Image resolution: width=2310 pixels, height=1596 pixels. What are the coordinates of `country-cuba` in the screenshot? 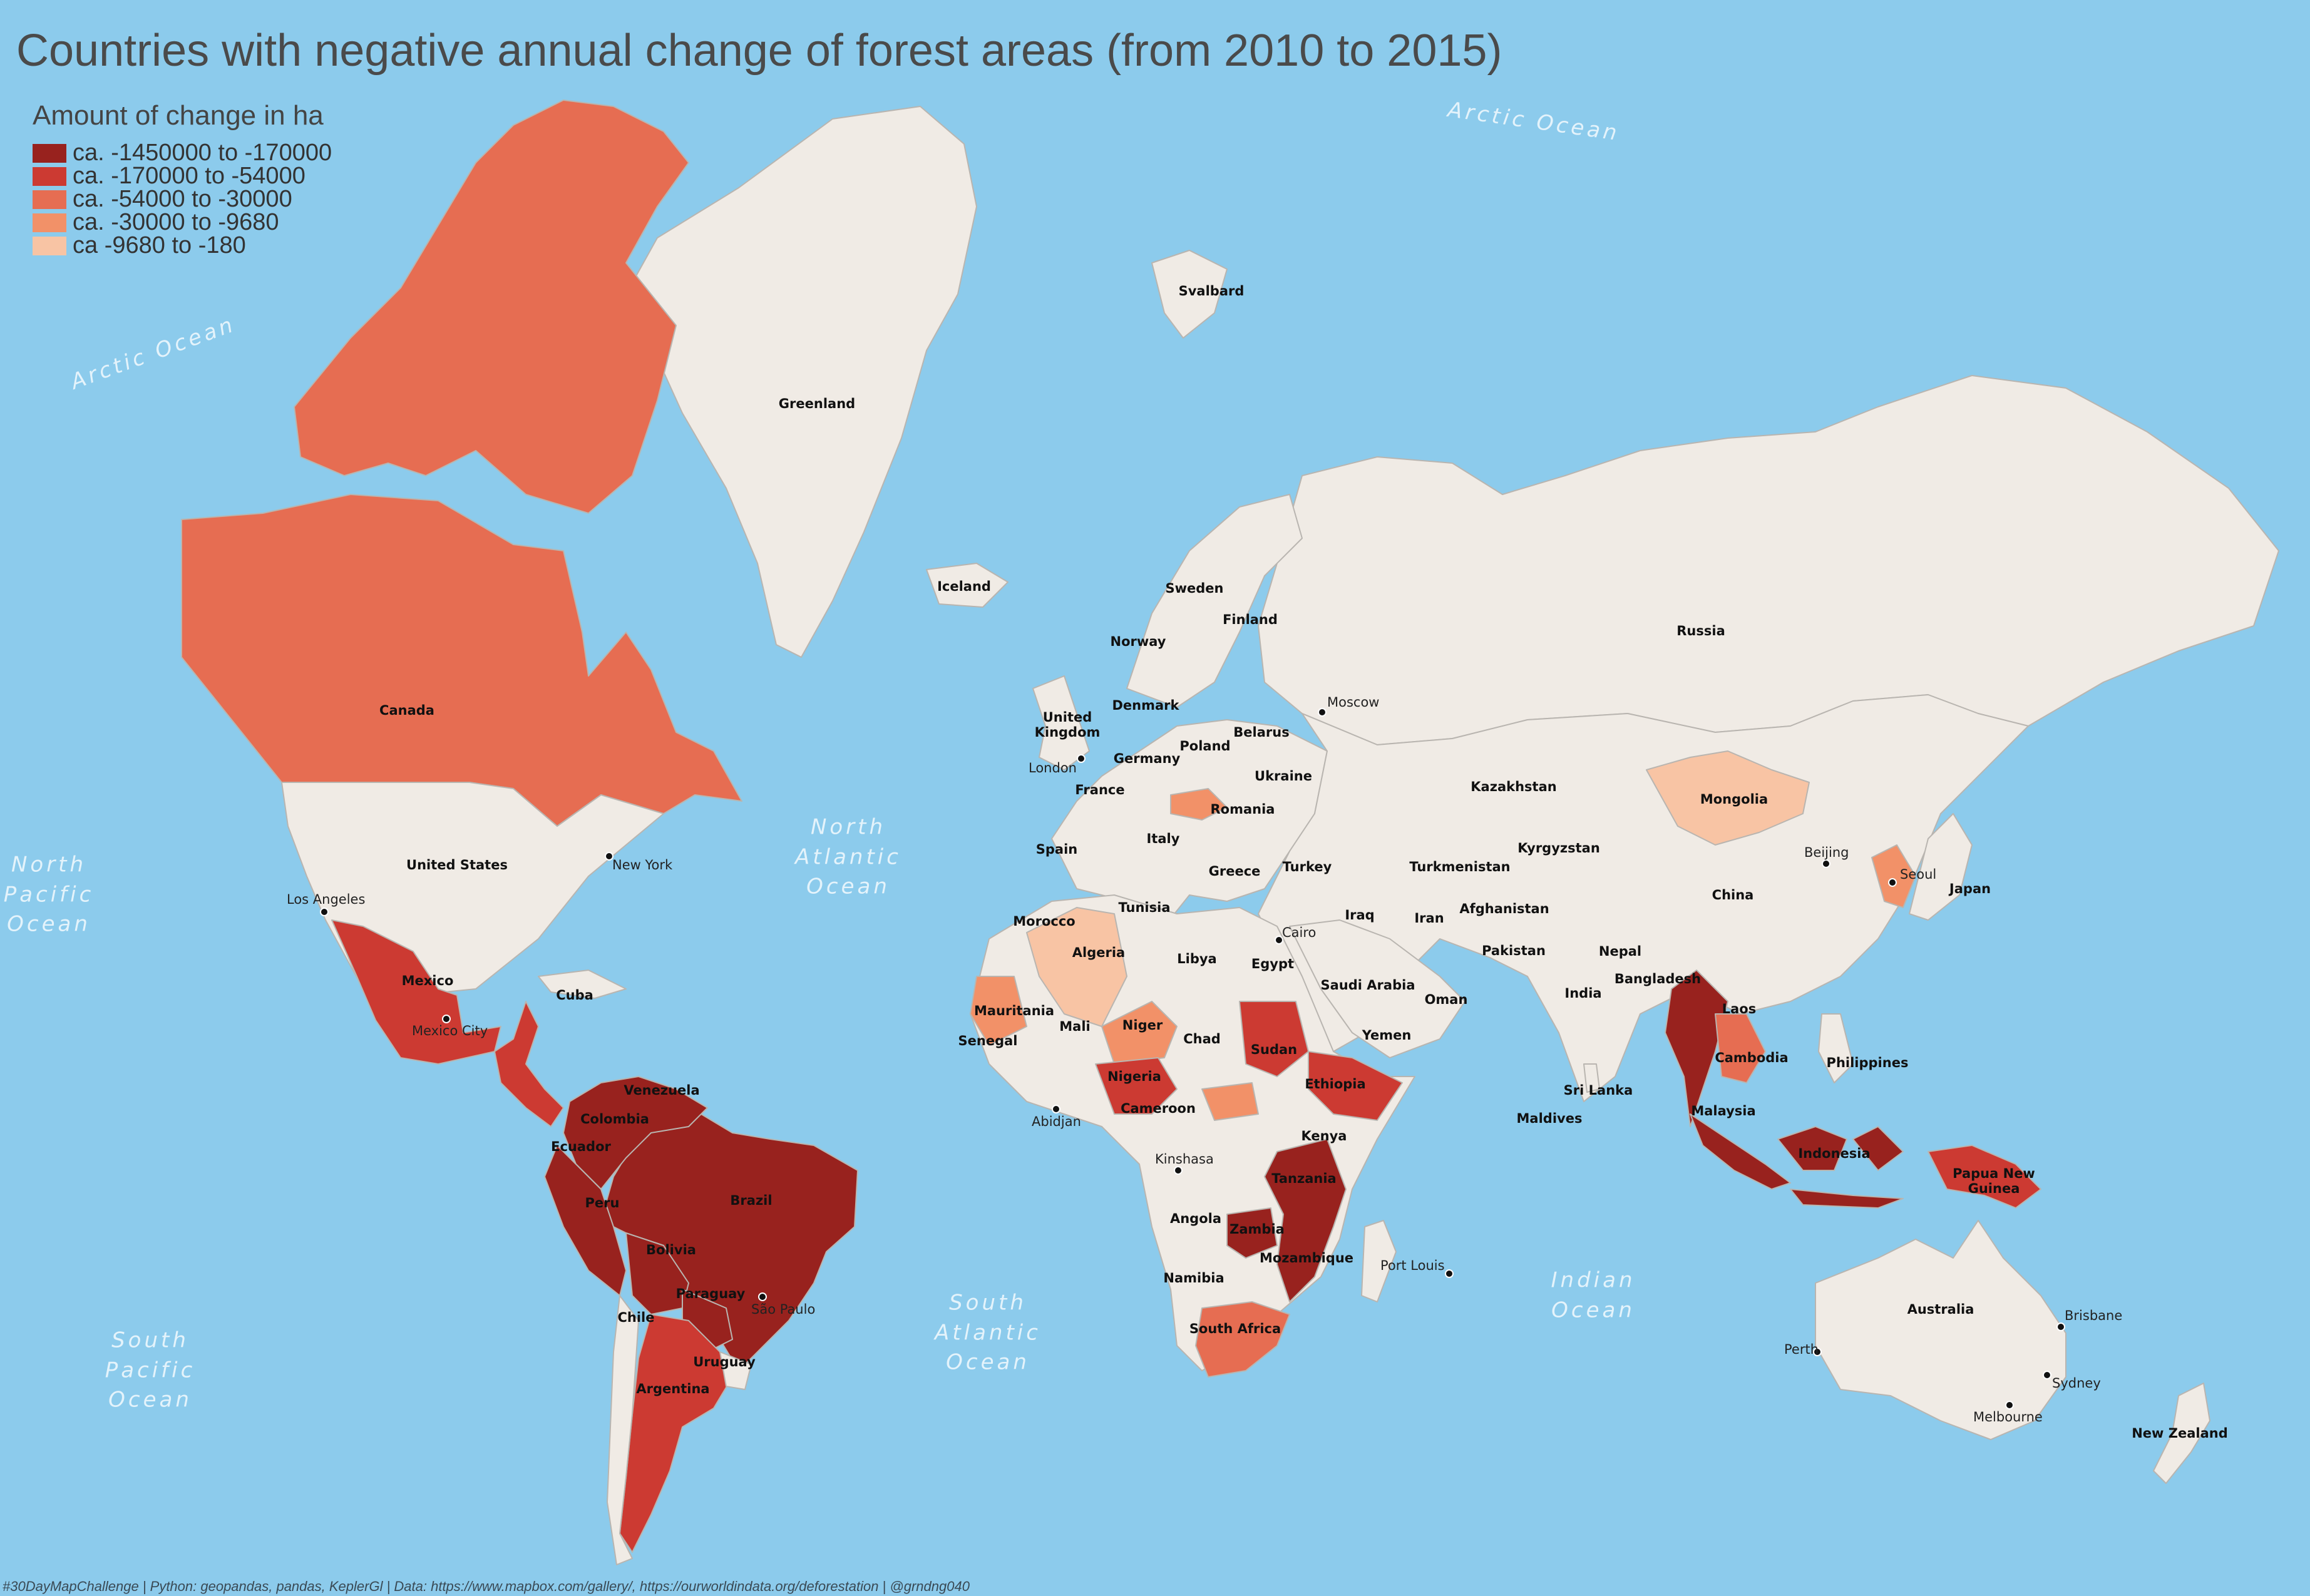 It's located at (582, 984).